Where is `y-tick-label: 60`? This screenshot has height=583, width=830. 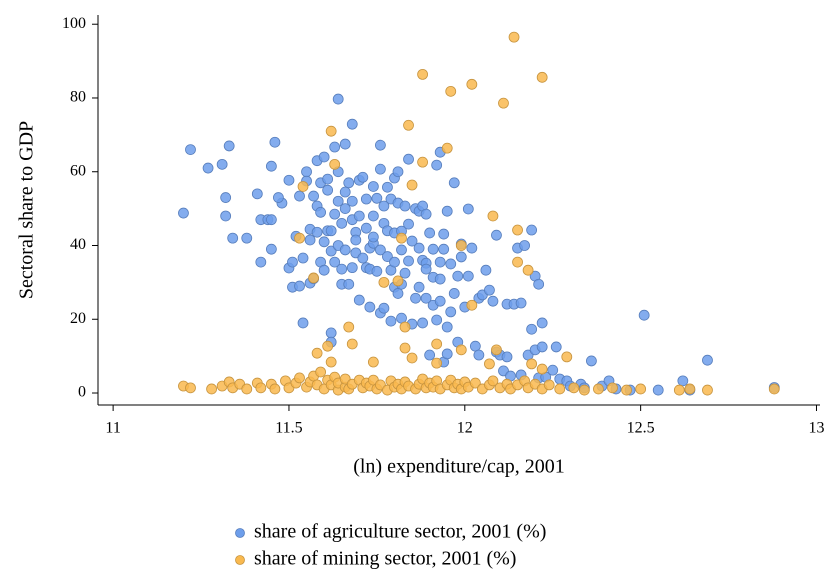 y-tick-label: 60 is located at coordinates (78, 170).